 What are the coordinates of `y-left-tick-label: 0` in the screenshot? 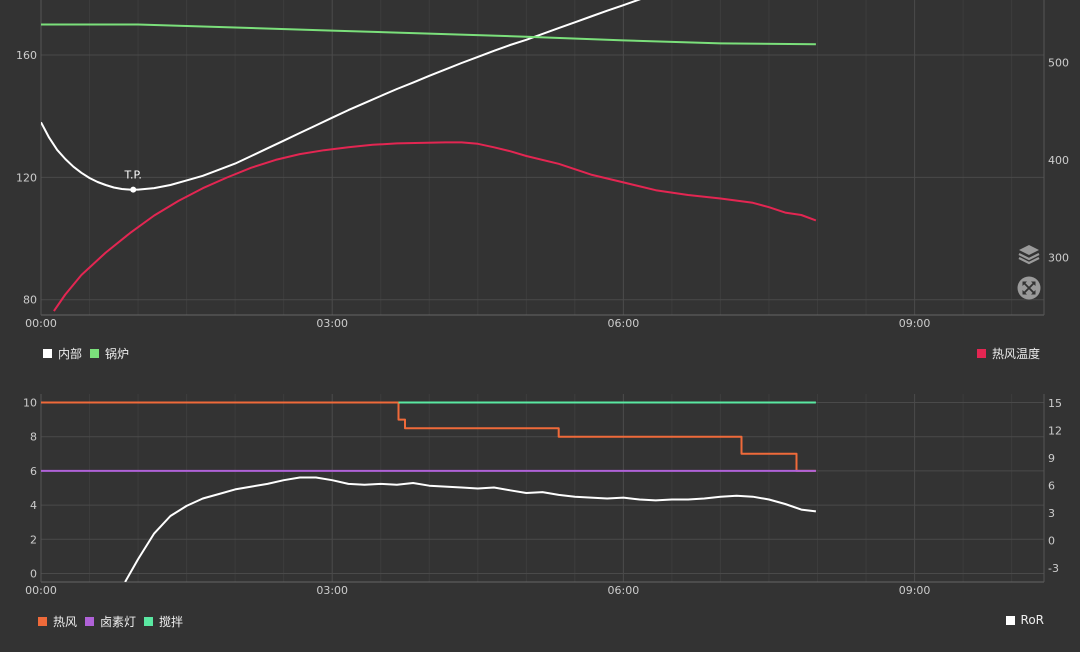 It's located at (33, 573).